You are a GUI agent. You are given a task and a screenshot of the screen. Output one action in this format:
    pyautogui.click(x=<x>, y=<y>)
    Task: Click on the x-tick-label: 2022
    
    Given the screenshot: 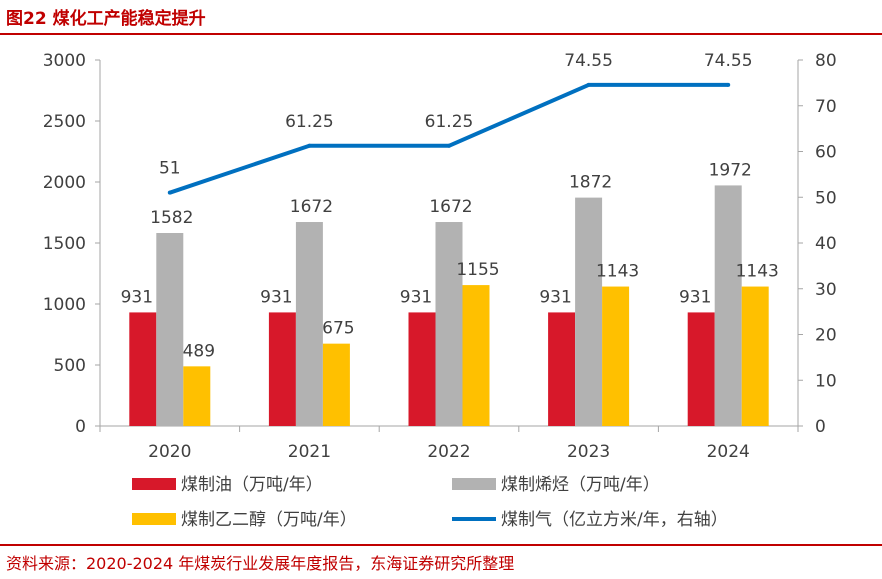 What is the action you would take?
    pyautogui.click(x=448, y=452)
    